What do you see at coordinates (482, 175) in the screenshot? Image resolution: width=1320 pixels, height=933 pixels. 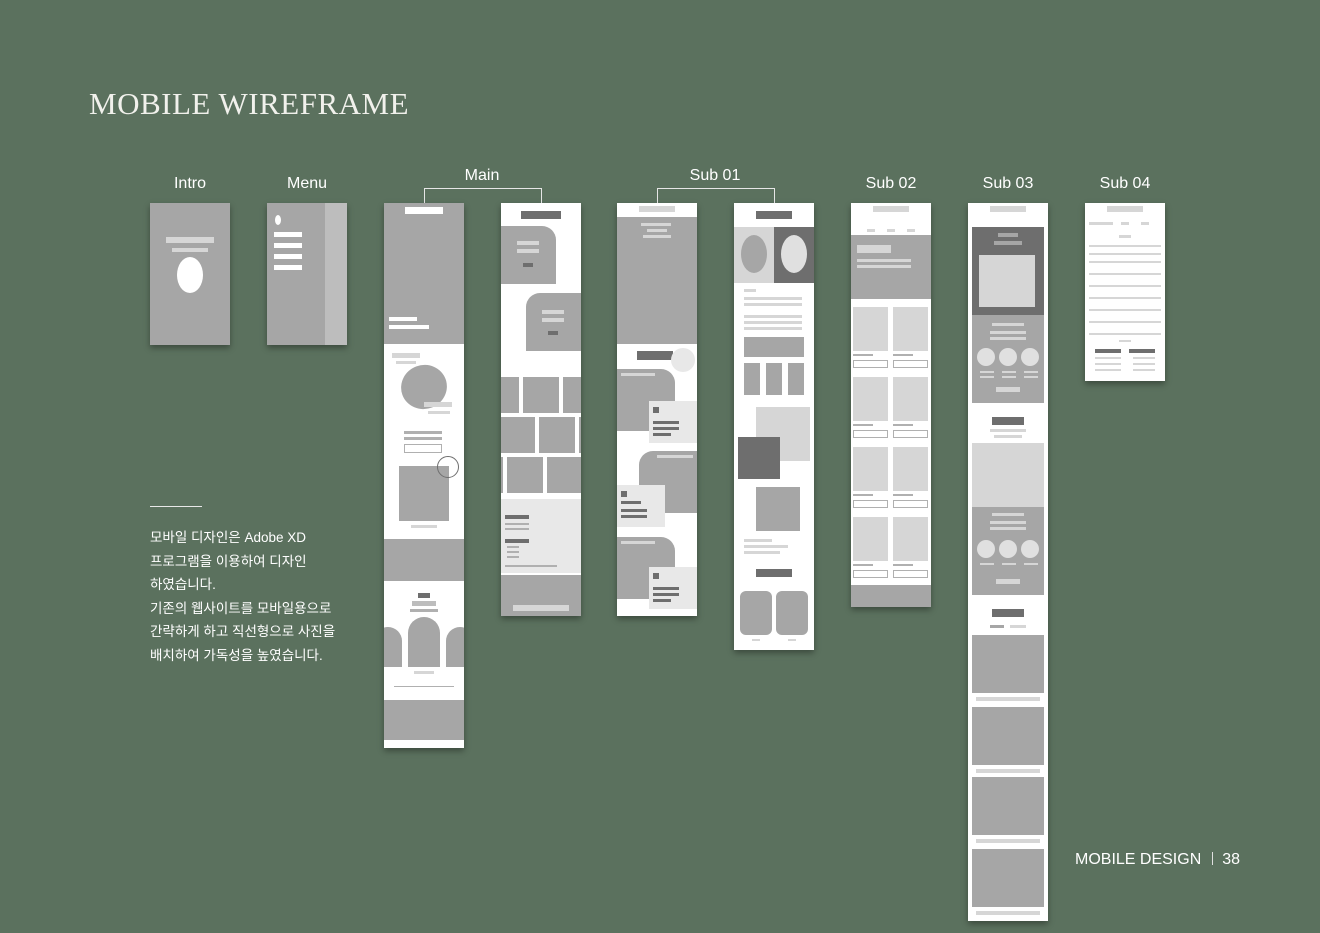 I see `label-main: Main` at bounding box center [482, 175].